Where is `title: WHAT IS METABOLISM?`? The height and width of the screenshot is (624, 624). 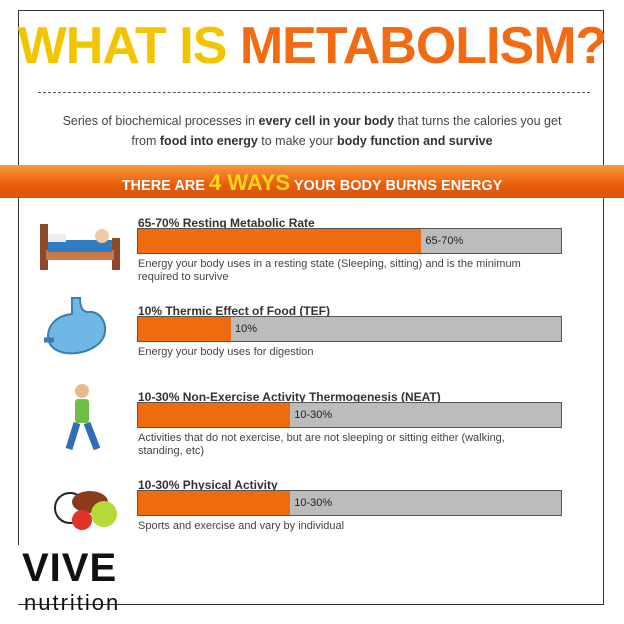
title: WHAT IS METABOLISM? is located at coordinates (312, 46).